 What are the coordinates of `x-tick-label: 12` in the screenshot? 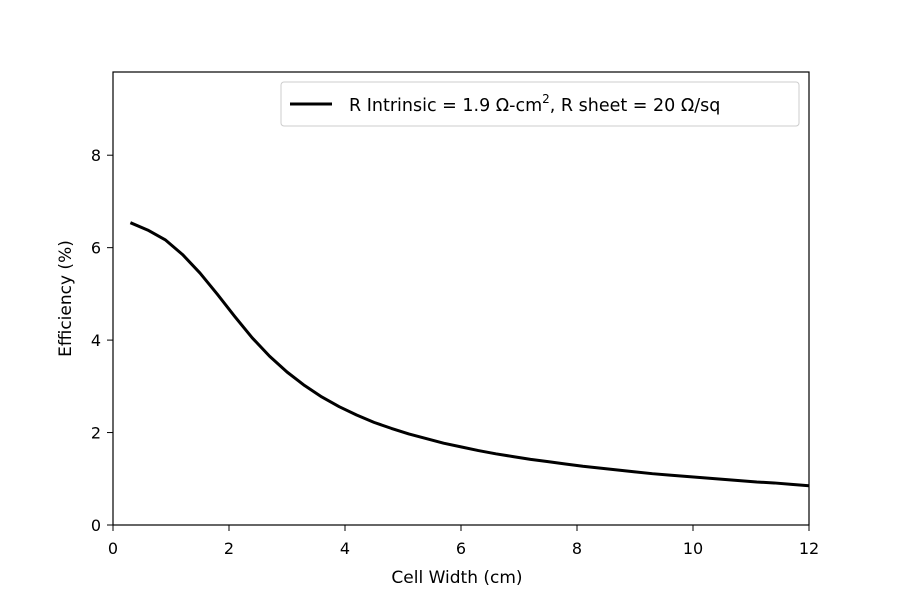 It's located at (809, 548).